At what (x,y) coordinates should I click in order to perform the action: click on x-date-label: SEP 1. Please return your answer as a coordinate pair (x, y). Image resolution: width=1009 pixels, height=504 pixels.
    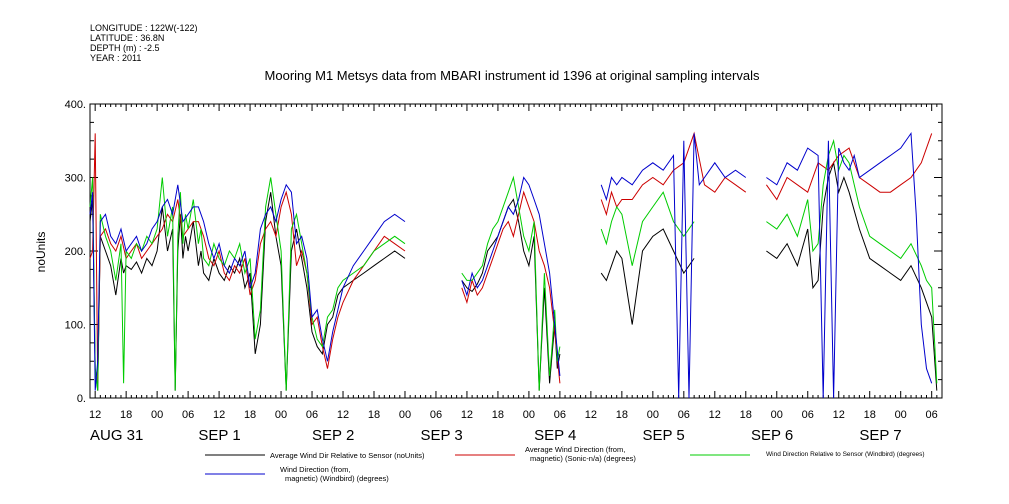
    Looking at the image, I should click on (219, 435).